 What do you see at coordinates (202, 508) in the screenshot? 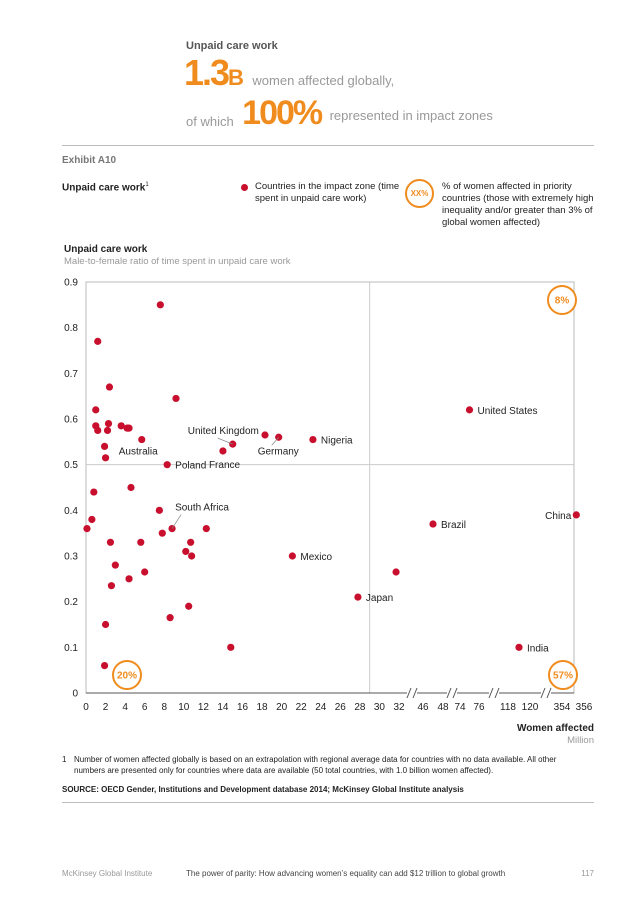
I see `point-label-south-africa: South Africa` at bounding box center [202, 508].